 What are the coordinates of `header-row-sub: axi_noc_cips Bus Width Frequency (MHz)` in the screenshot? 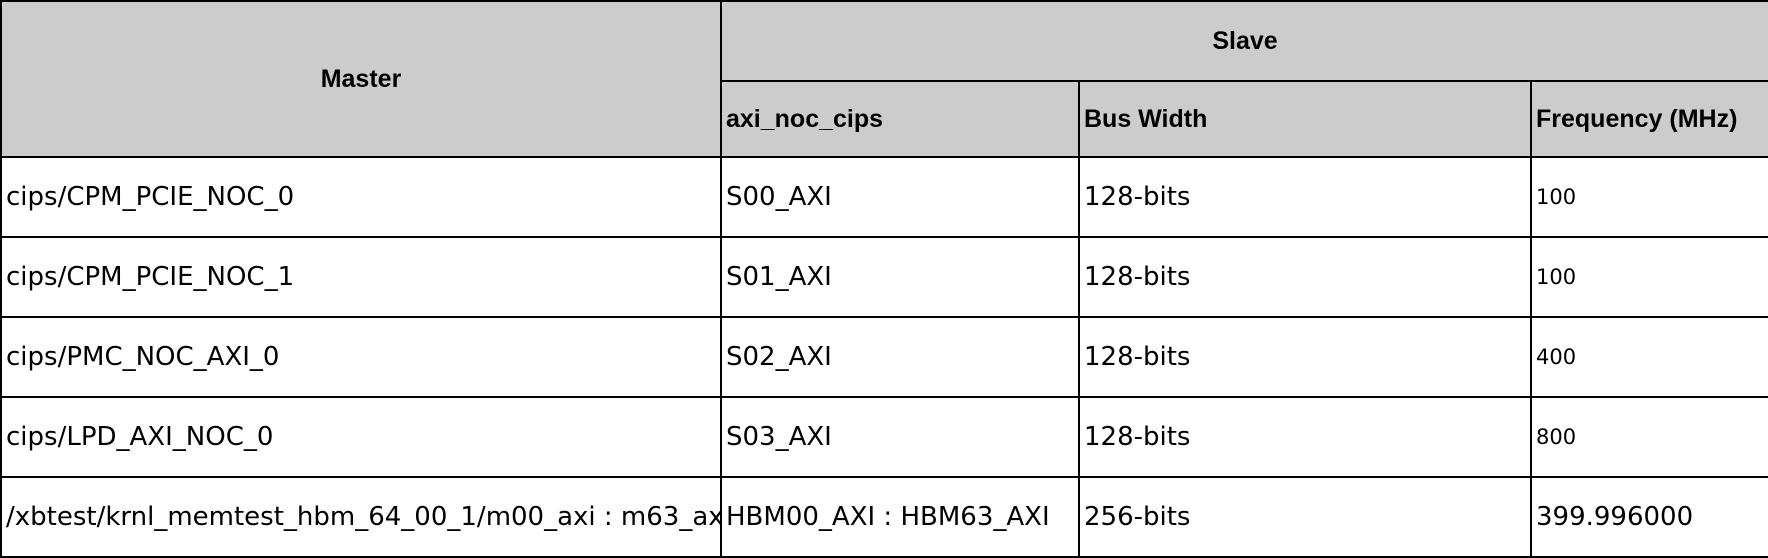 It's located at (884, 119).